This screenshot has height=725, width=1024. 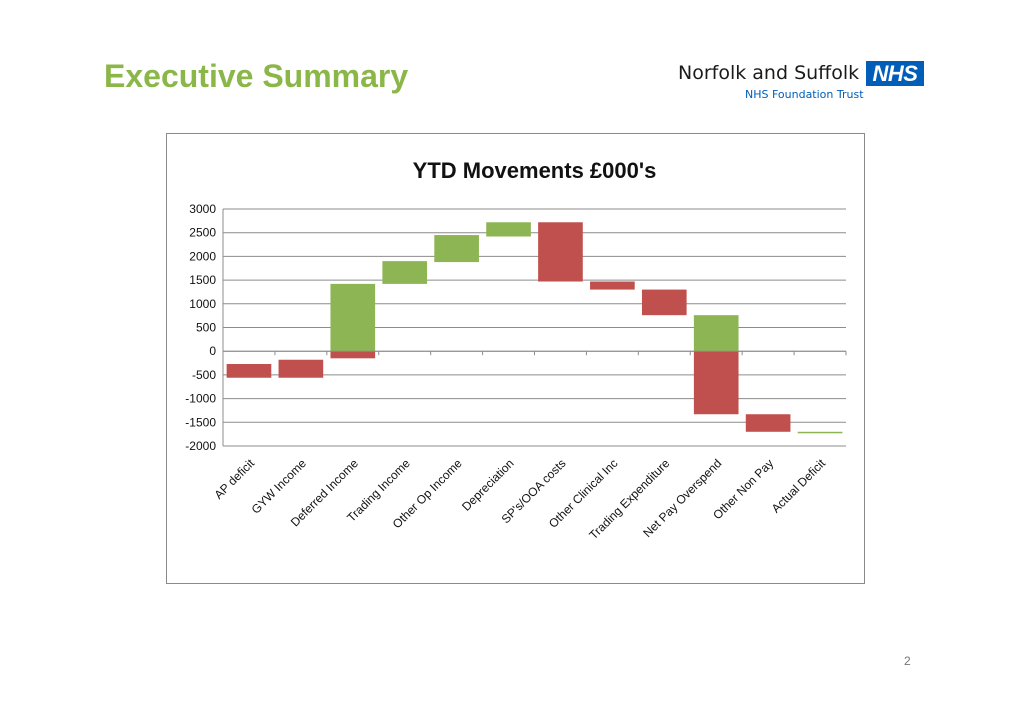 What do you see at coordinates (895, 73) in the screenshot?
I see `nhs-badge: NHS` at bounding box center [895, 73].